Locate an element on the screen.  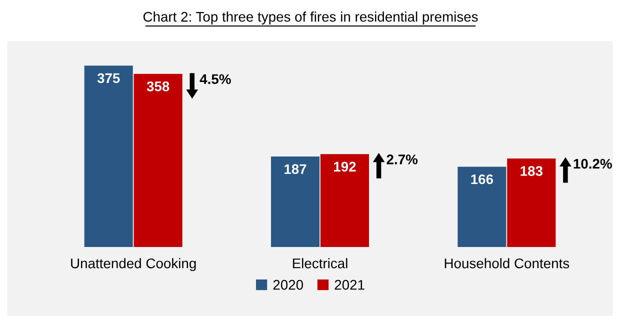
data-label: 358 is located at coordinates (158, 86).